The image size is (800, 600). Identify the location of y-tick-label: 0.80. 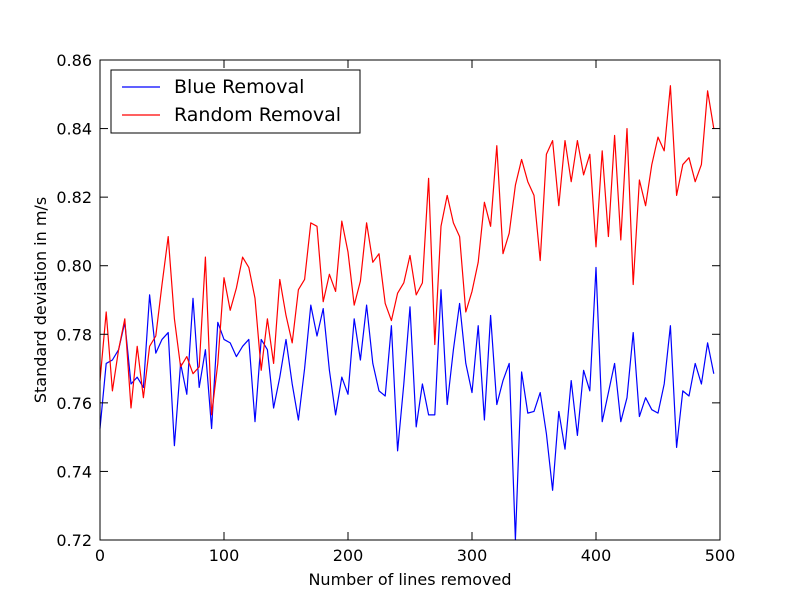
(74, 266).